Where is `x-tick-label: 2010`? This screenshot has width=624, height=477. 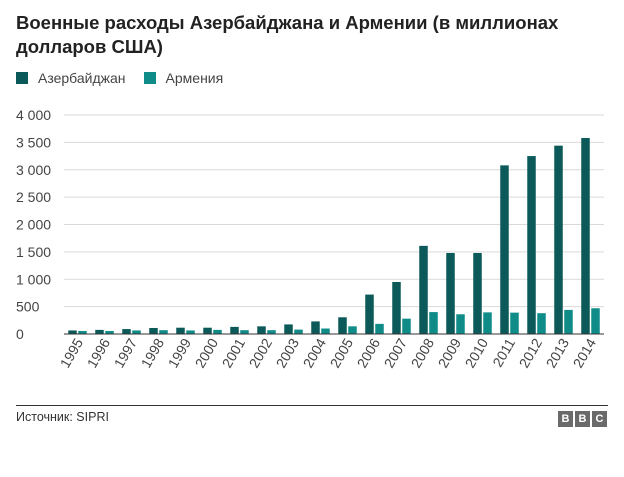 x-tick-label: 2010 is located at coordinates (477, 352).